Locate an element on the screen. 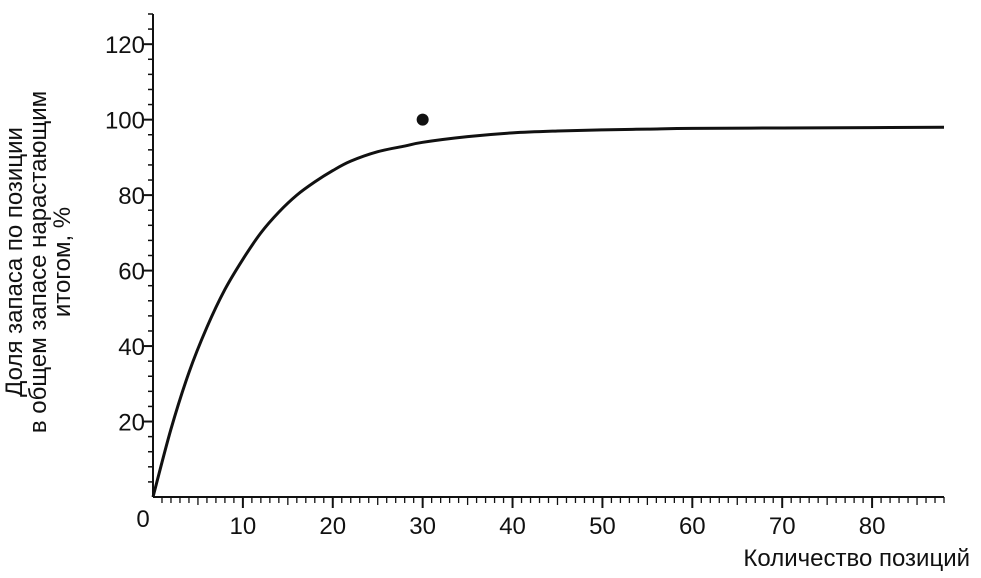 The width and height of the screenshot is (981, 578). x-axis-ticks: 0 10 20 30 40 50 60 70 80 is located at coordinates (540, 518).